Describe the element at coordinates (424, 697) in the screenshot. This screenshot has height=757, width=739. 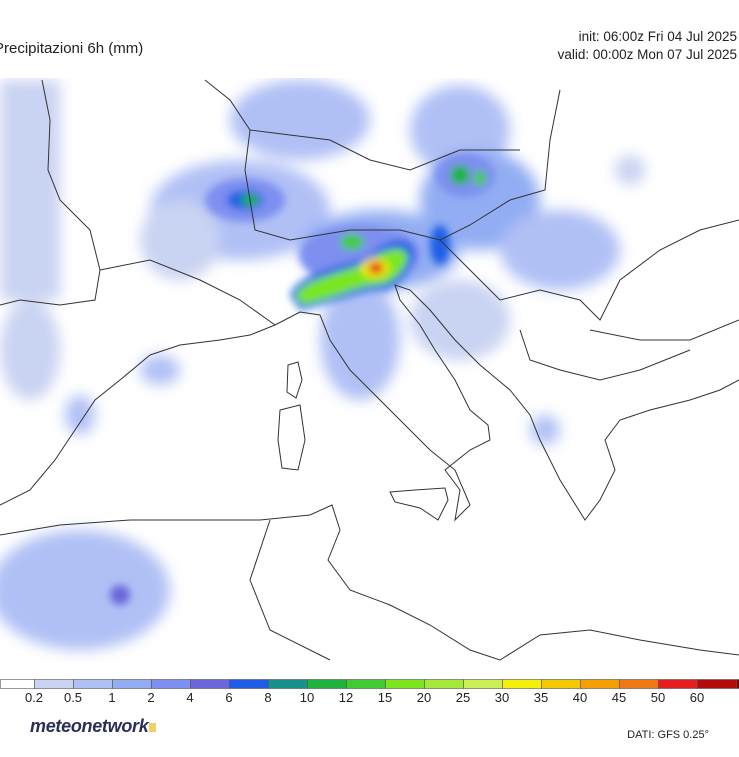
I see `colorbar-tick-label: 20` at that location.